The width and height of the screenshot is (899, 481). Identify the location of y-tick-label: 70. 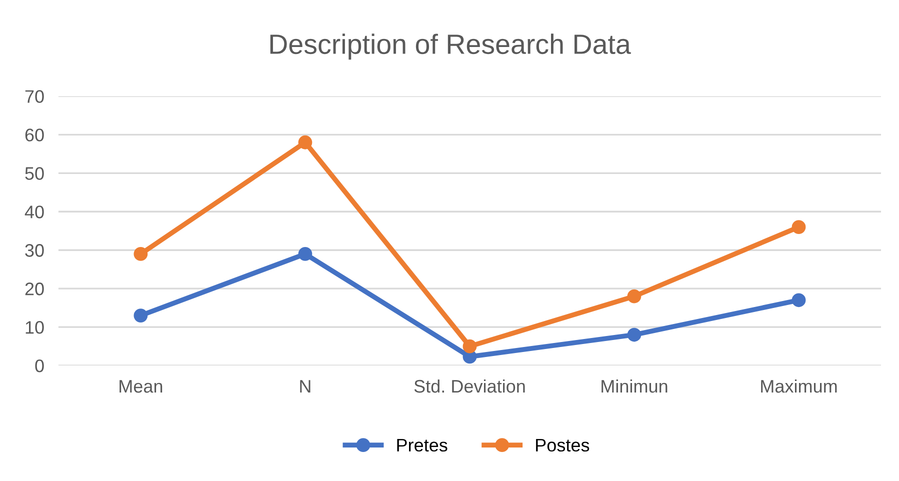
(34, 96).